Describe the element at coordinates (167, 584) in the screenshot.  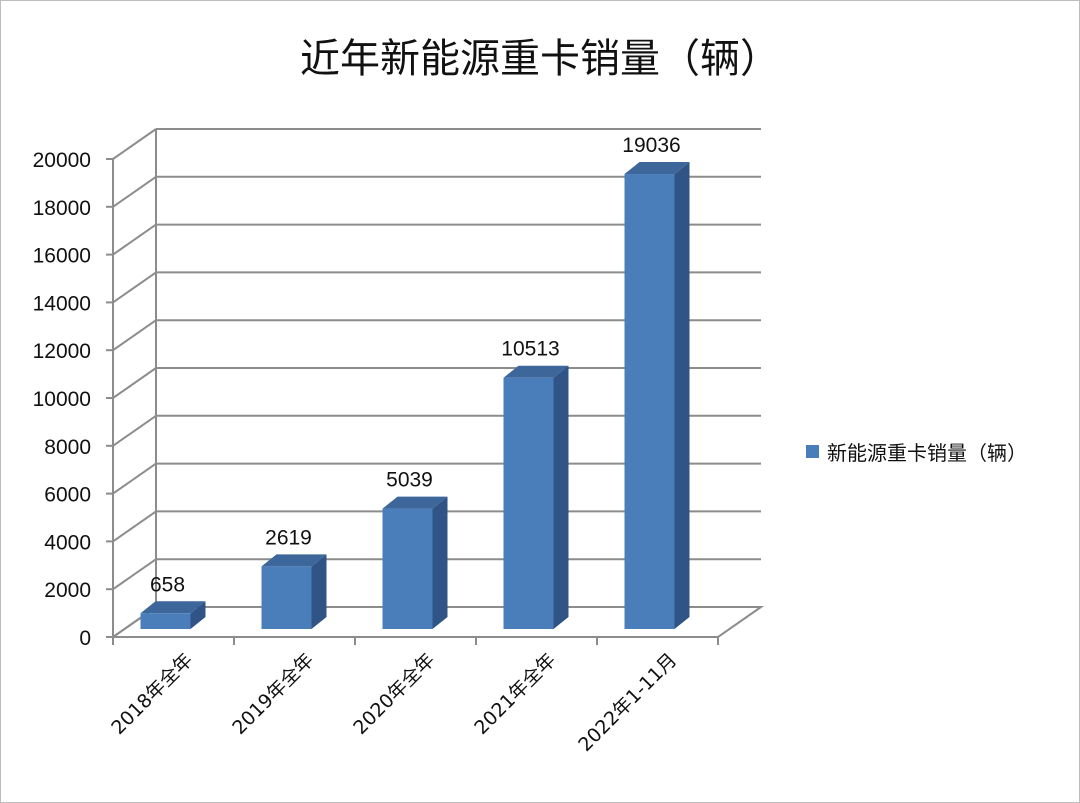
I see `data-label: 658` at that location.